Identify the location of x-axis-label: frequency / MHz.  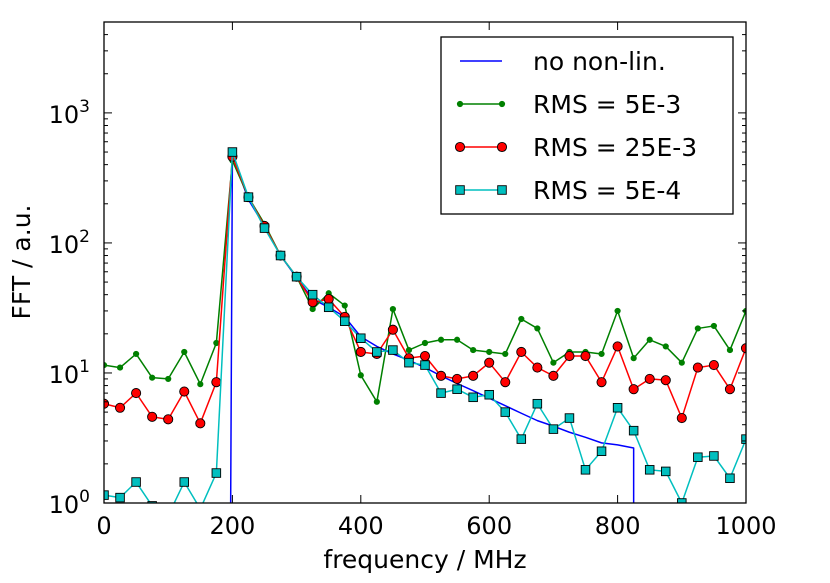
(424, 559).